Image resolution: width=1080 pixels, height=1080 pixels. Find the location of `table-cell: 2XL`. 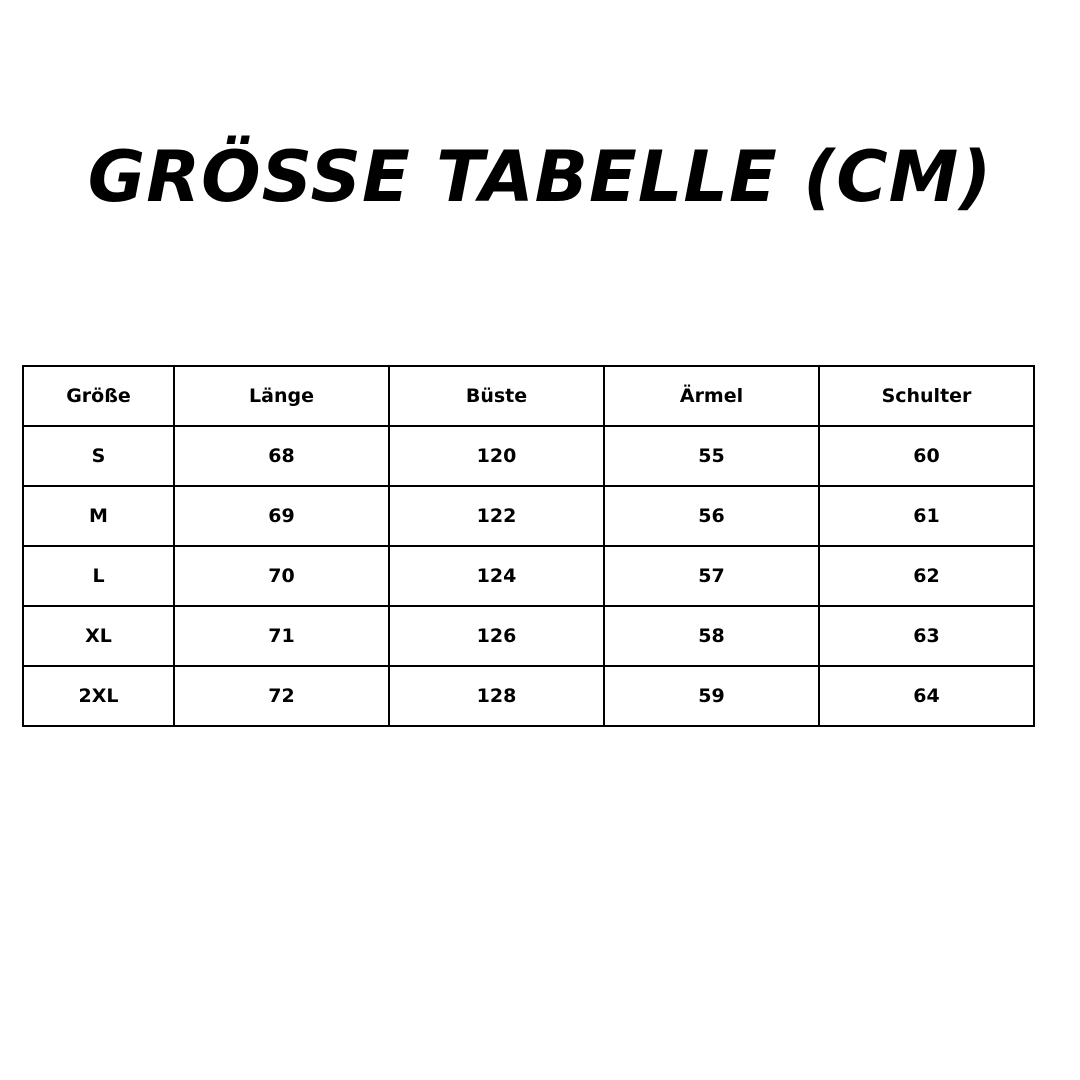

table-cell: 2XL is located at coordinates (98, 696).